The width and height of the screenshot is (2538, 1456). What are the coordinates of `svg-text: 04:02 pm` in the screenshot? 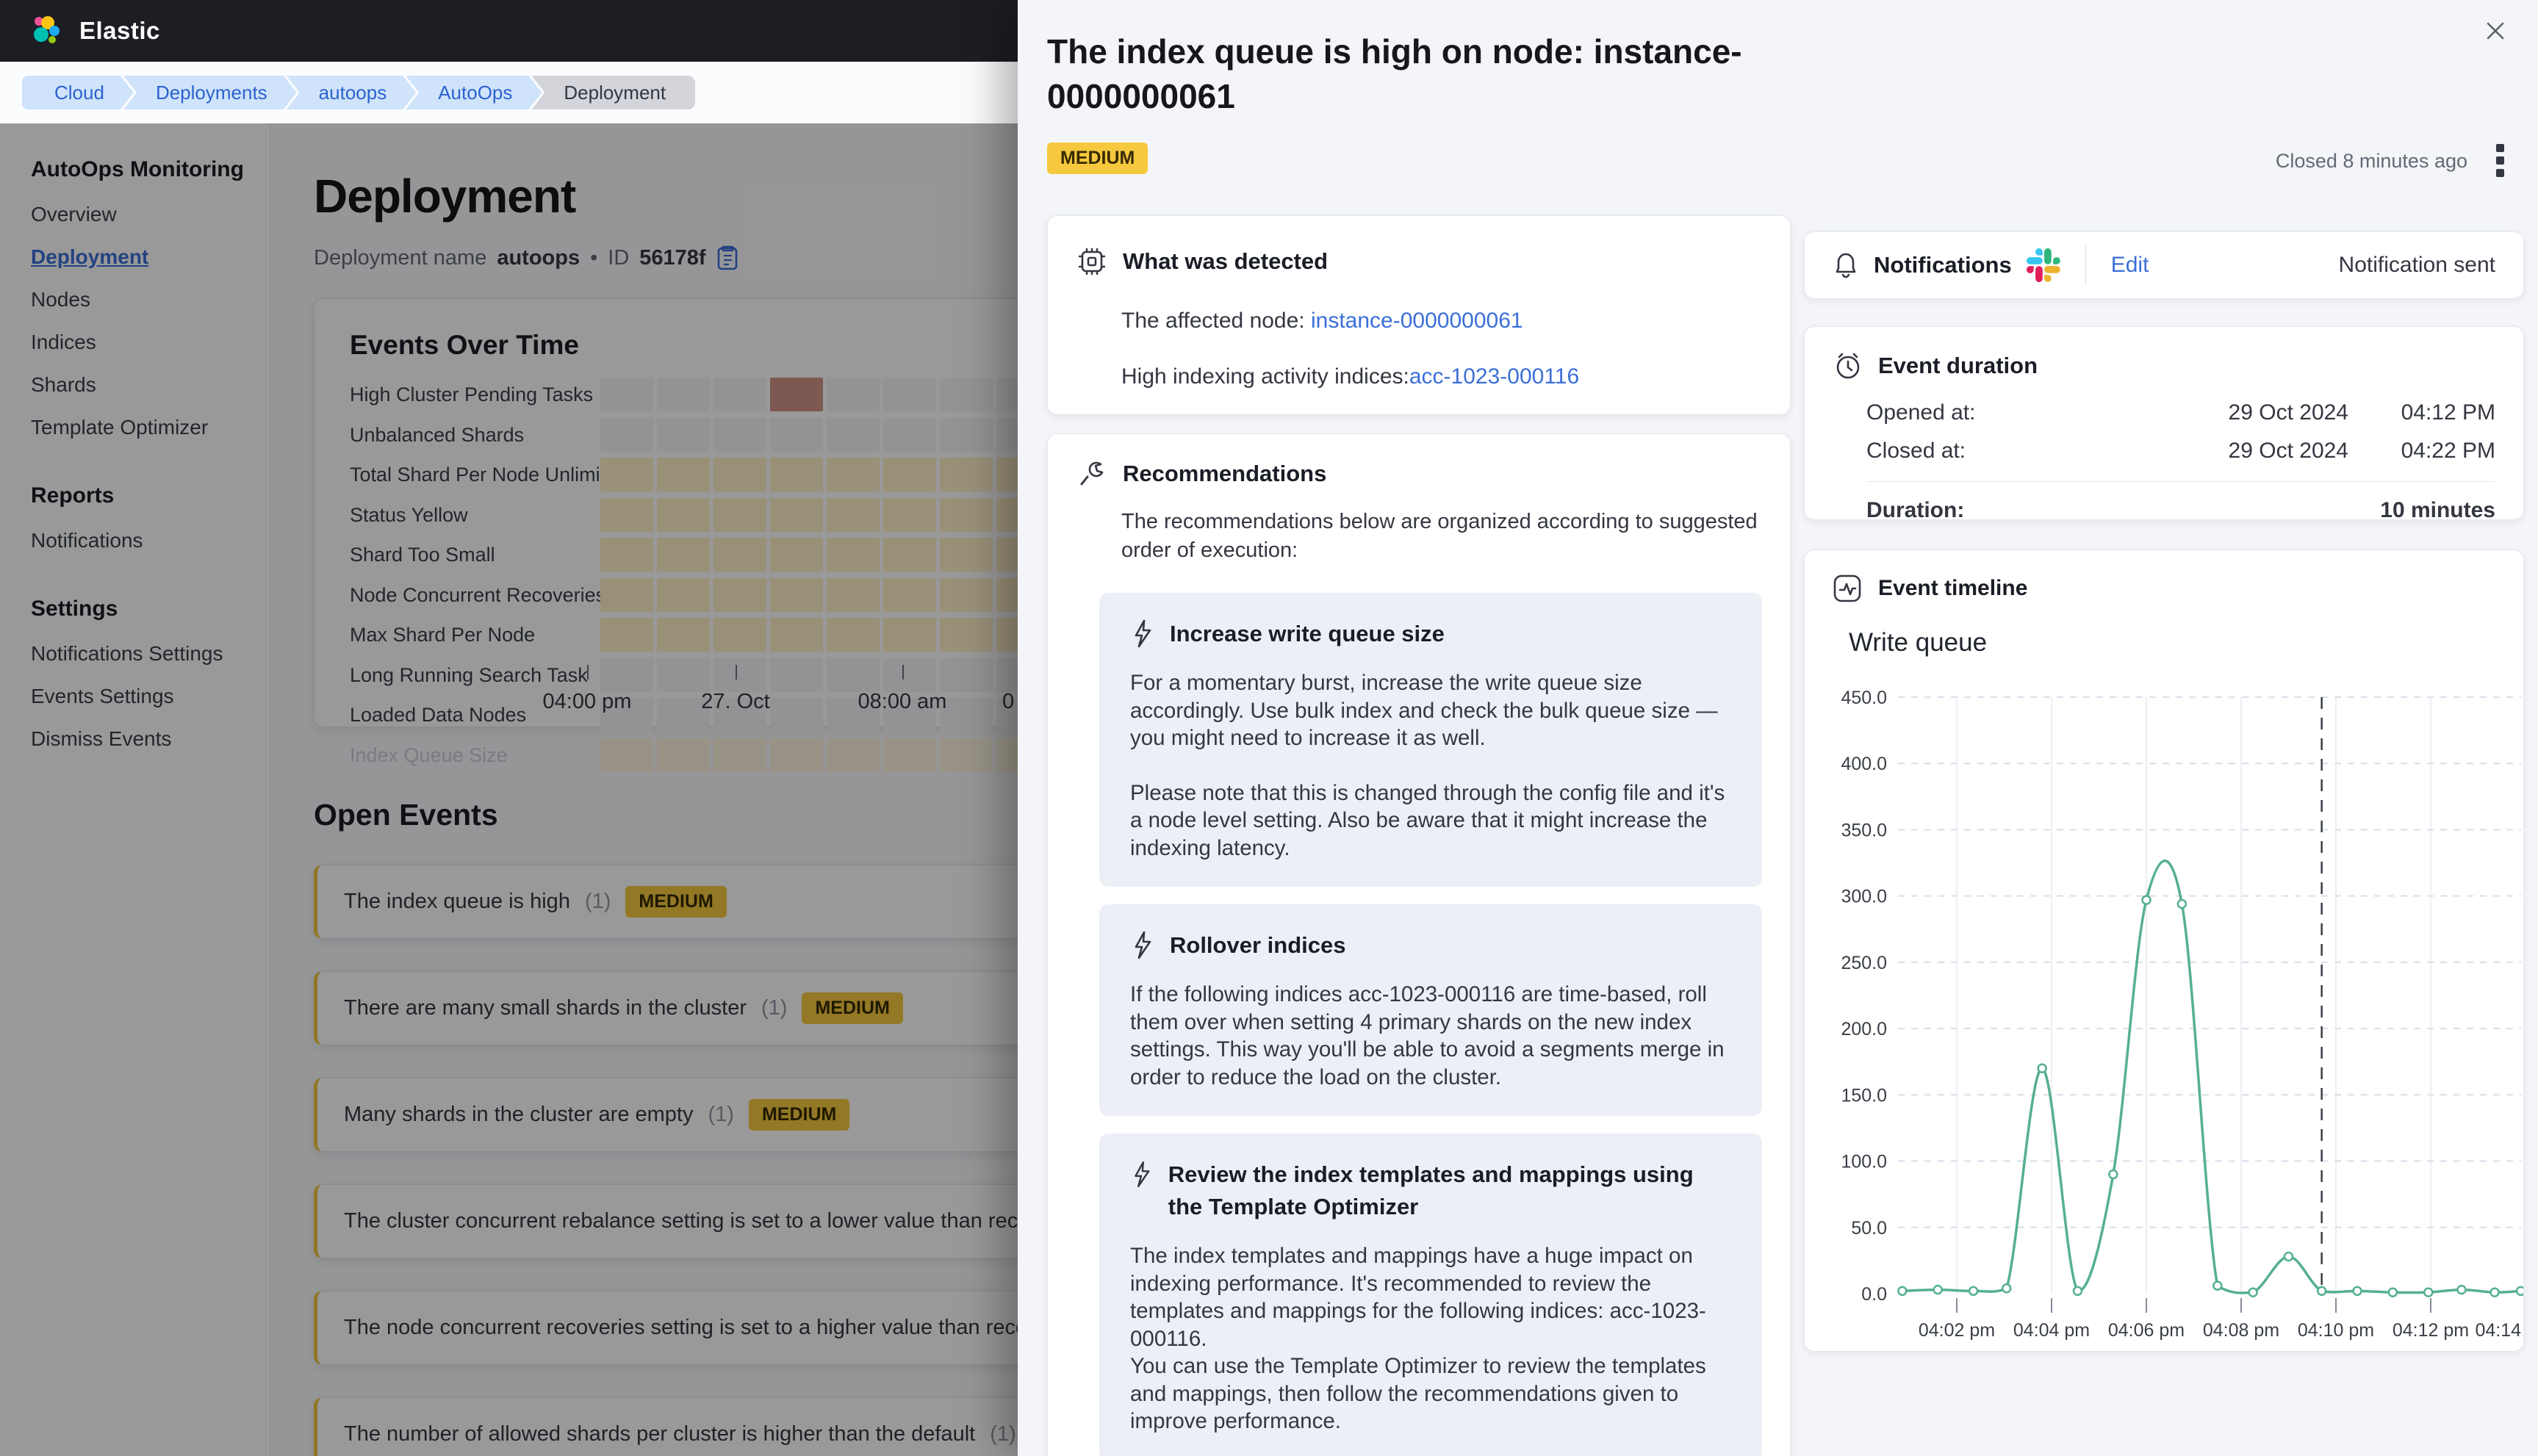 It's located at (1957, 1330).